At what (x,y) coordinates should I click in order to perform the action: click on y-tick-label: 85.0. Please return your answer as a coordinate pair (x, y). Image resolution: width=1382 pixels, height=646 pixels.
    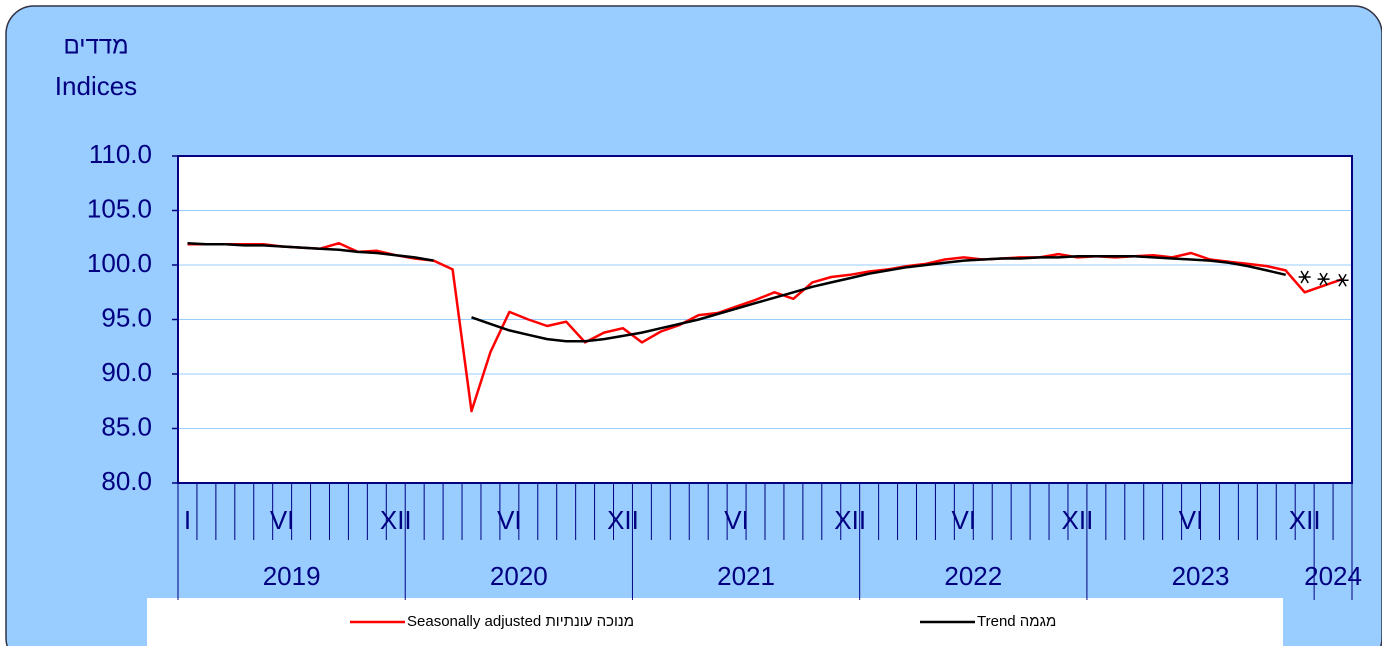
    Looking at the image, I should click on (126, 426).